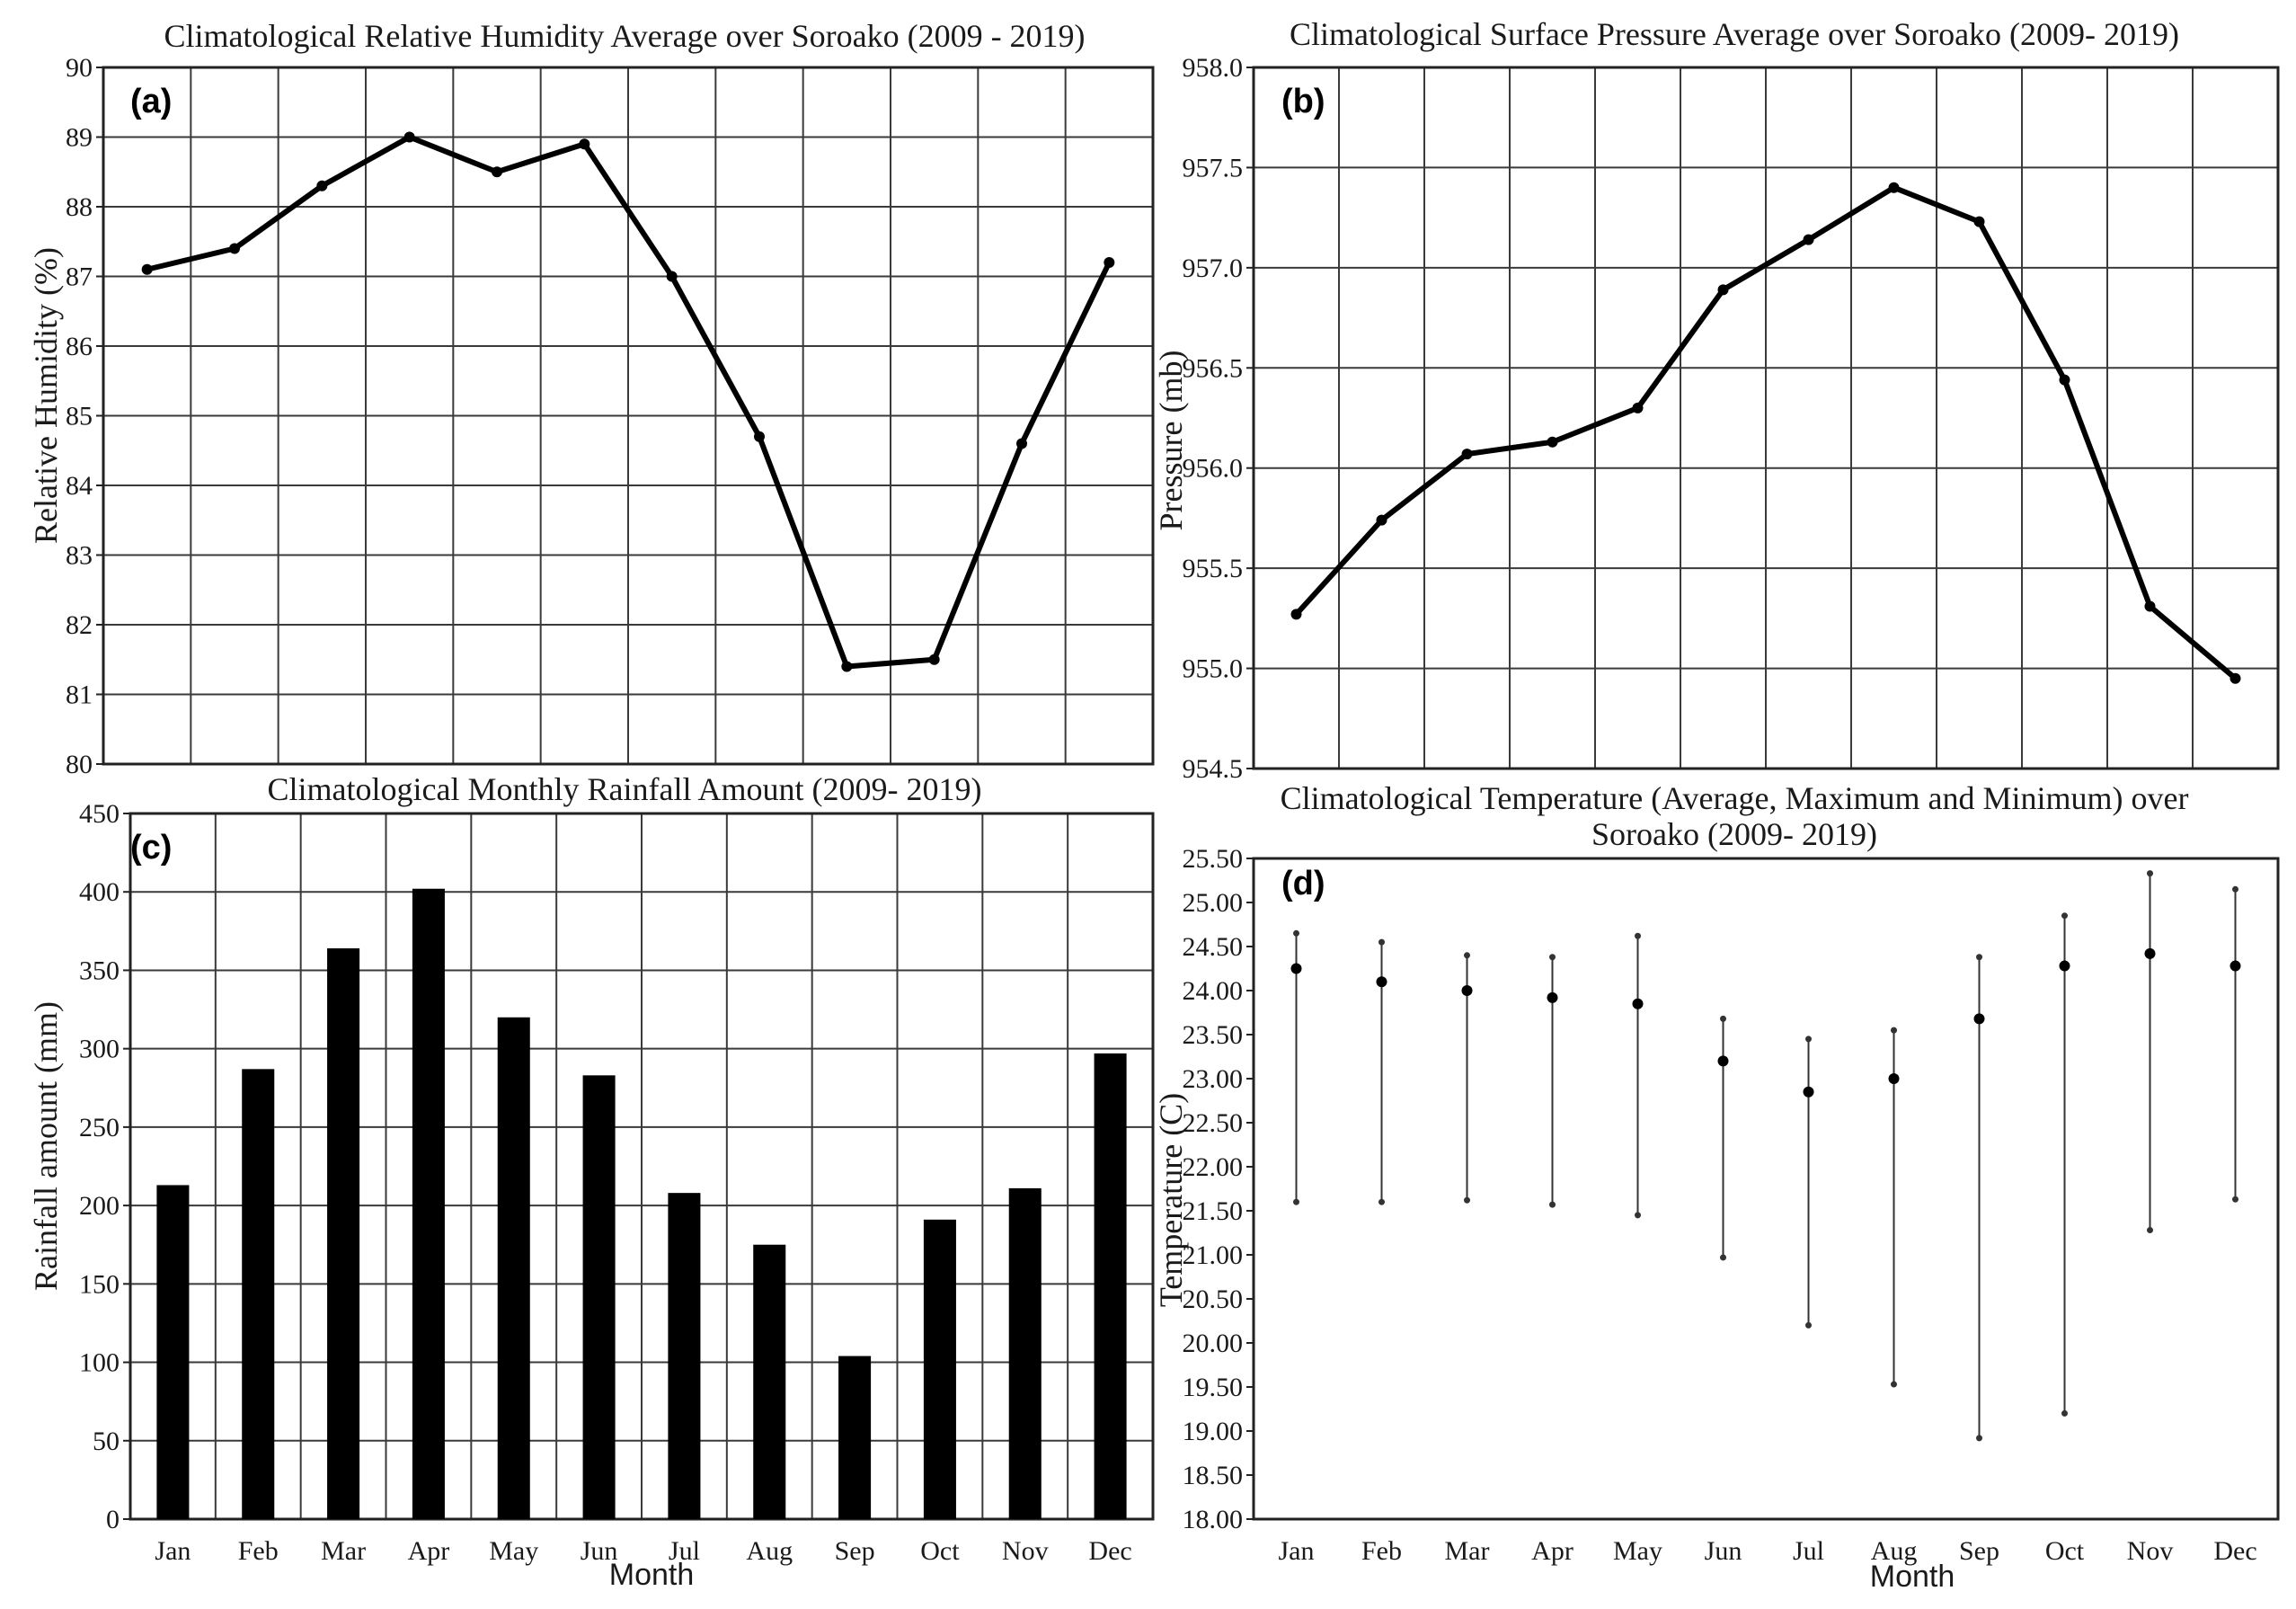 The height and width of the screenshot is (1609, 2296). What do you see at coordinates (684, 1551) in the screenshot?
I see `rainfall-x-tick-label: Jul` at bounding box center [684, 1551].